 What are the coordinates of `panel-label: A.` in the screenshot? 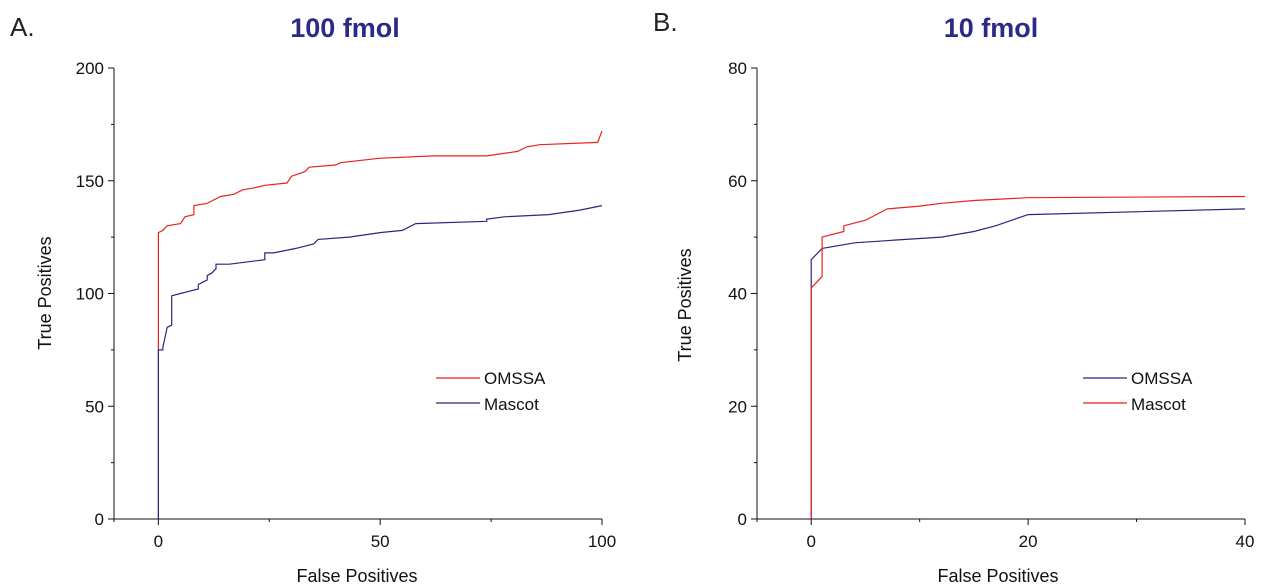 It's located at (22, 27).